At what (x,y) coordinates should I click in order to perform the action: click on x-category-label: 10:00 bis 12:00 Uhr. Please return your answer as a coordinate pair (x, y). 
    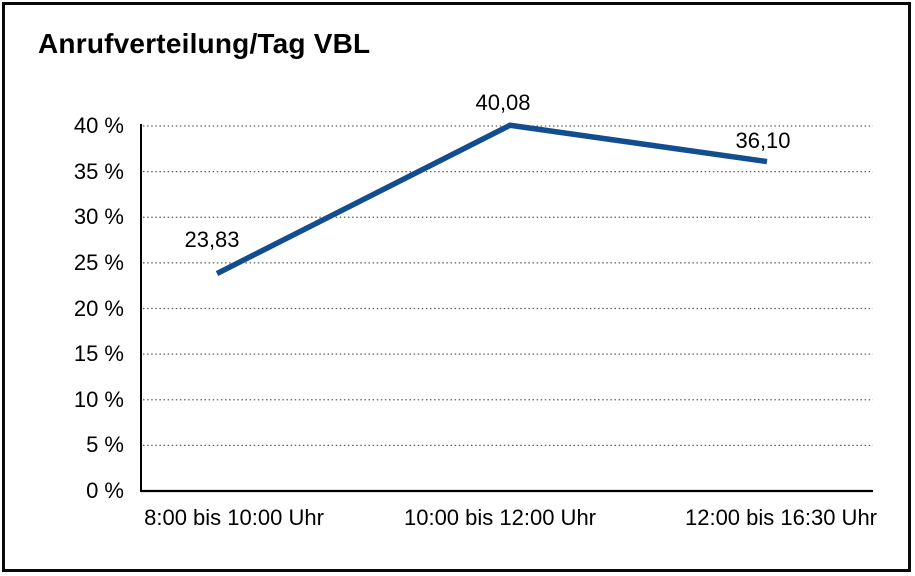
    Looking at the image, I should click on (500, 517).